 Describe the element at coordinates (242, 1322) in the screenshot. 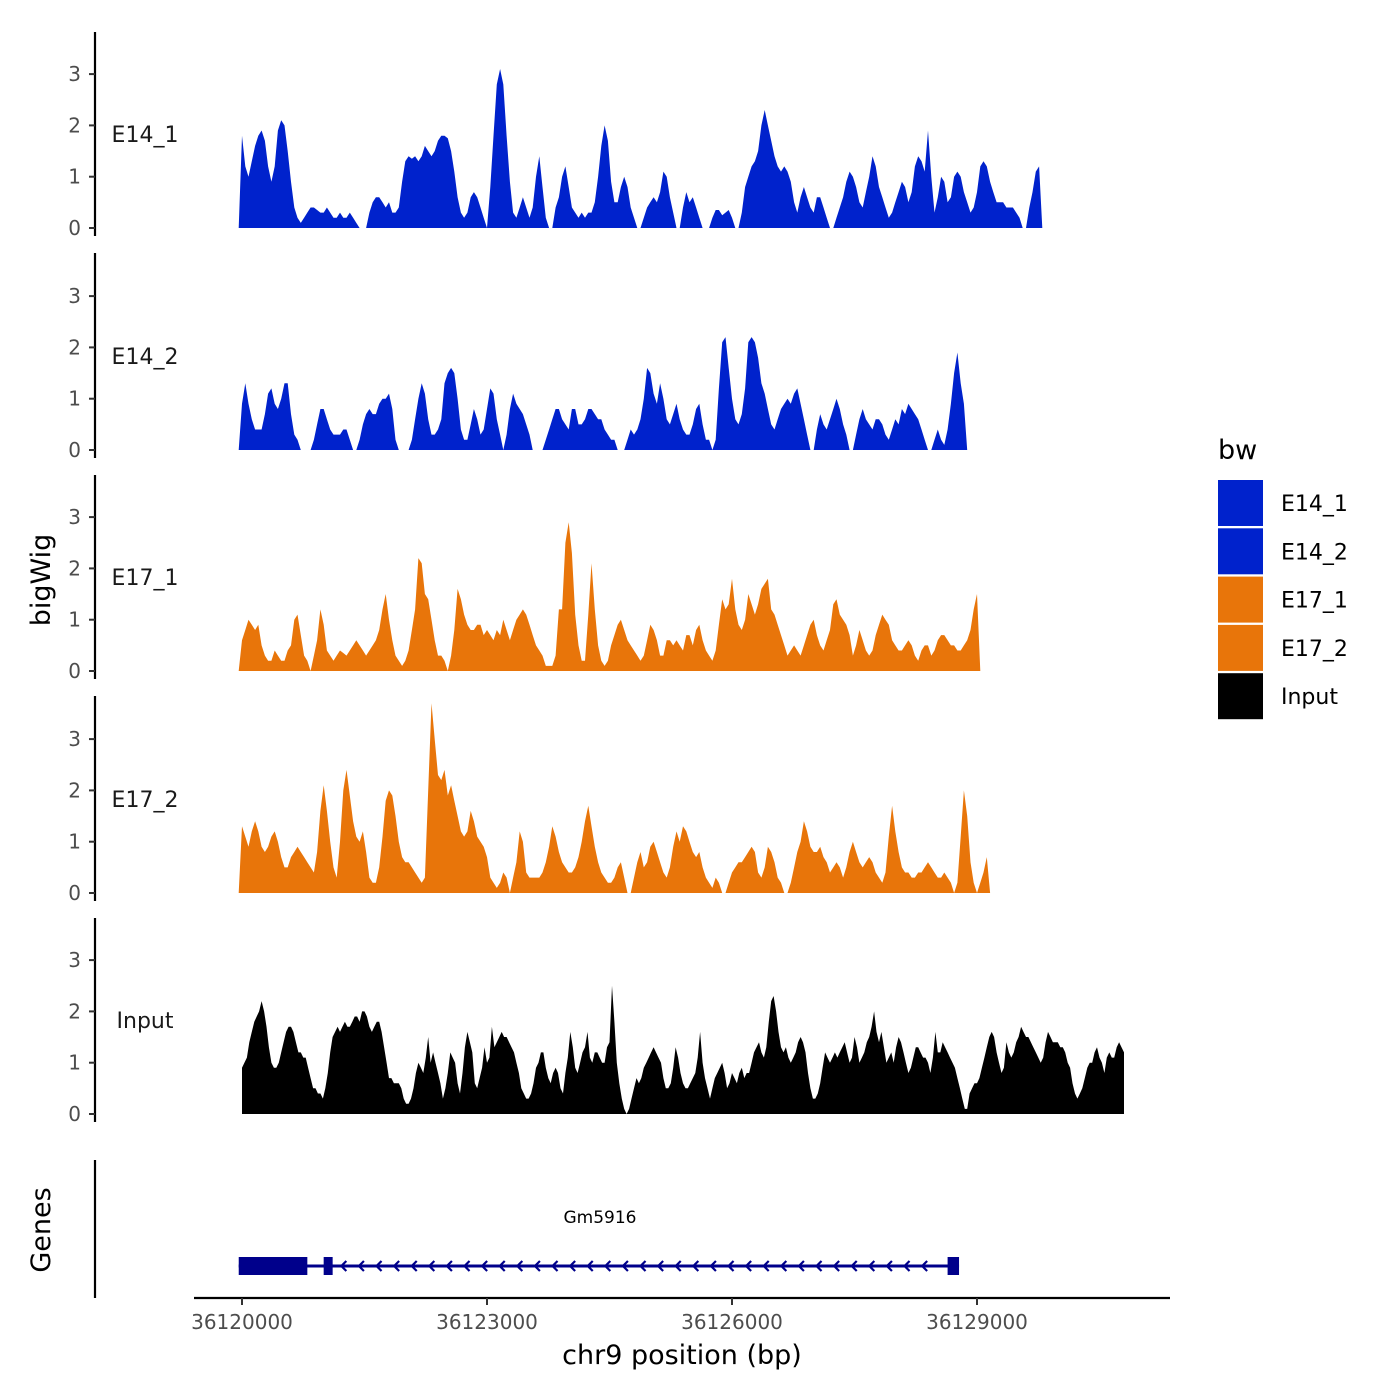

I see `x-tick-label: 36120000` at that location.